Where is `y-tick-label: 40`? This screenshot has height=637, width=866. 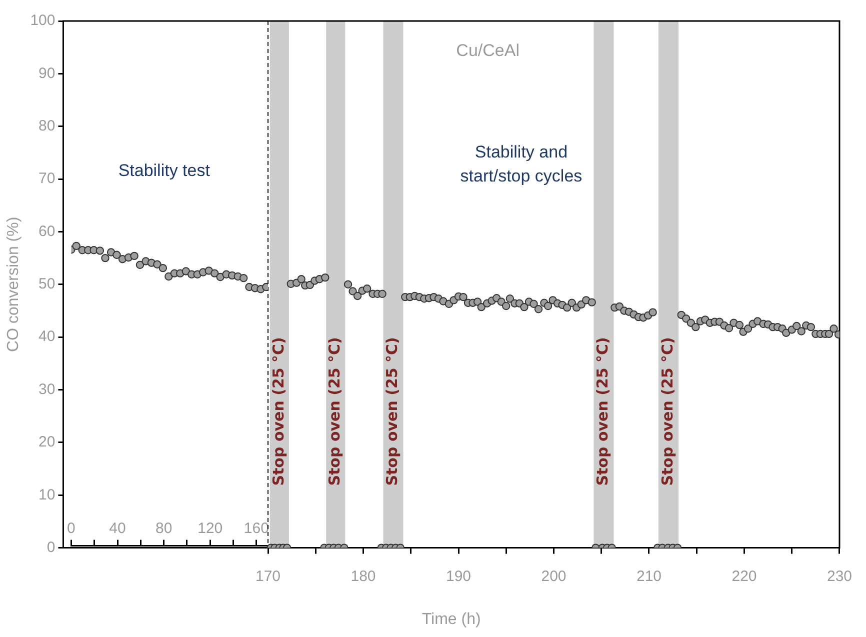 y-tick-label: 40 is located at coordinates (47, 337).